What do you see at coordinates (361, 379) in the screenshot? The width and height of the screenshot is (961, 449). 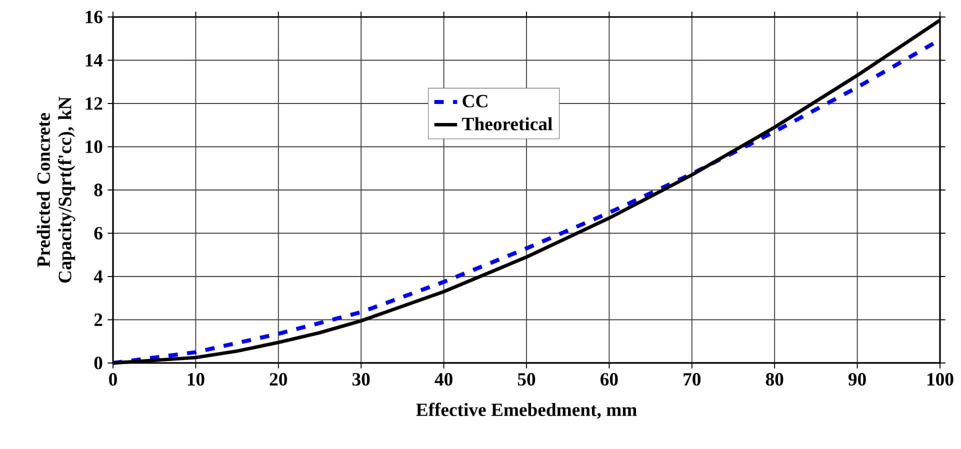 I see `x-tick-label: 30` at bounding box center [361, 379].